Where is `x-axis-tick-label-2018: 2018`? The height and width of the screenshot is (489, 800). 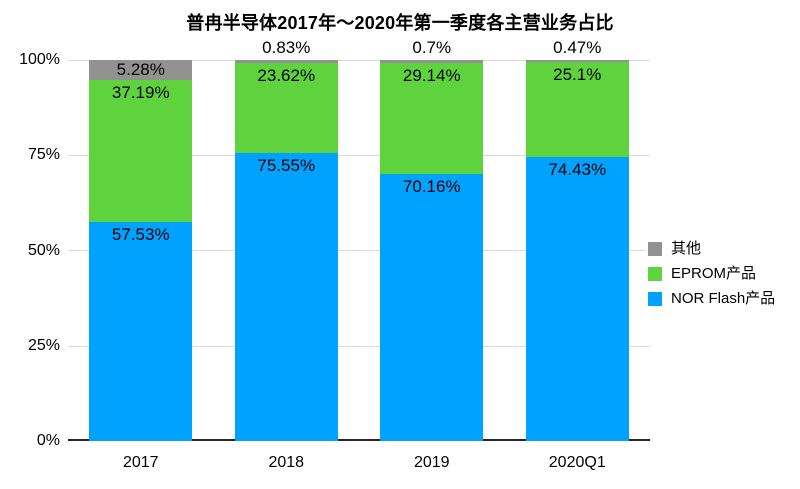
x-axis-tick-label-2018: 2018 is located at coordinates (286, 462).